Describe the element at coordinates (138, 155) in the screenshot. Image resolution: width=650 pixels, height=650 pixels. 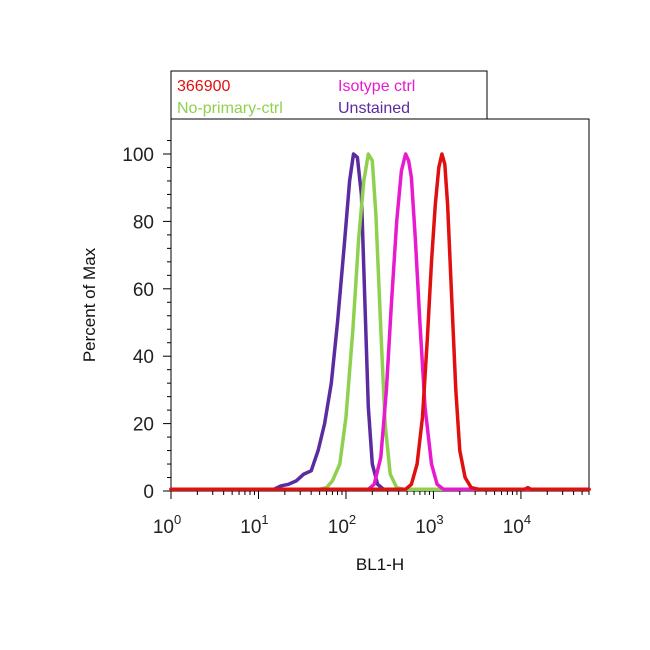
I see `y-tick-label: 100` at that location.